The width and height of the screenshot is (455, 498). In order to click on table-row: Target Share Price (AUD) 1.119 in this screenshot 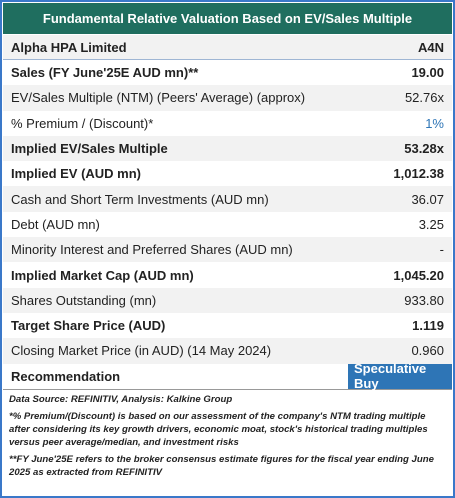, I will do `click(227, 325)`.